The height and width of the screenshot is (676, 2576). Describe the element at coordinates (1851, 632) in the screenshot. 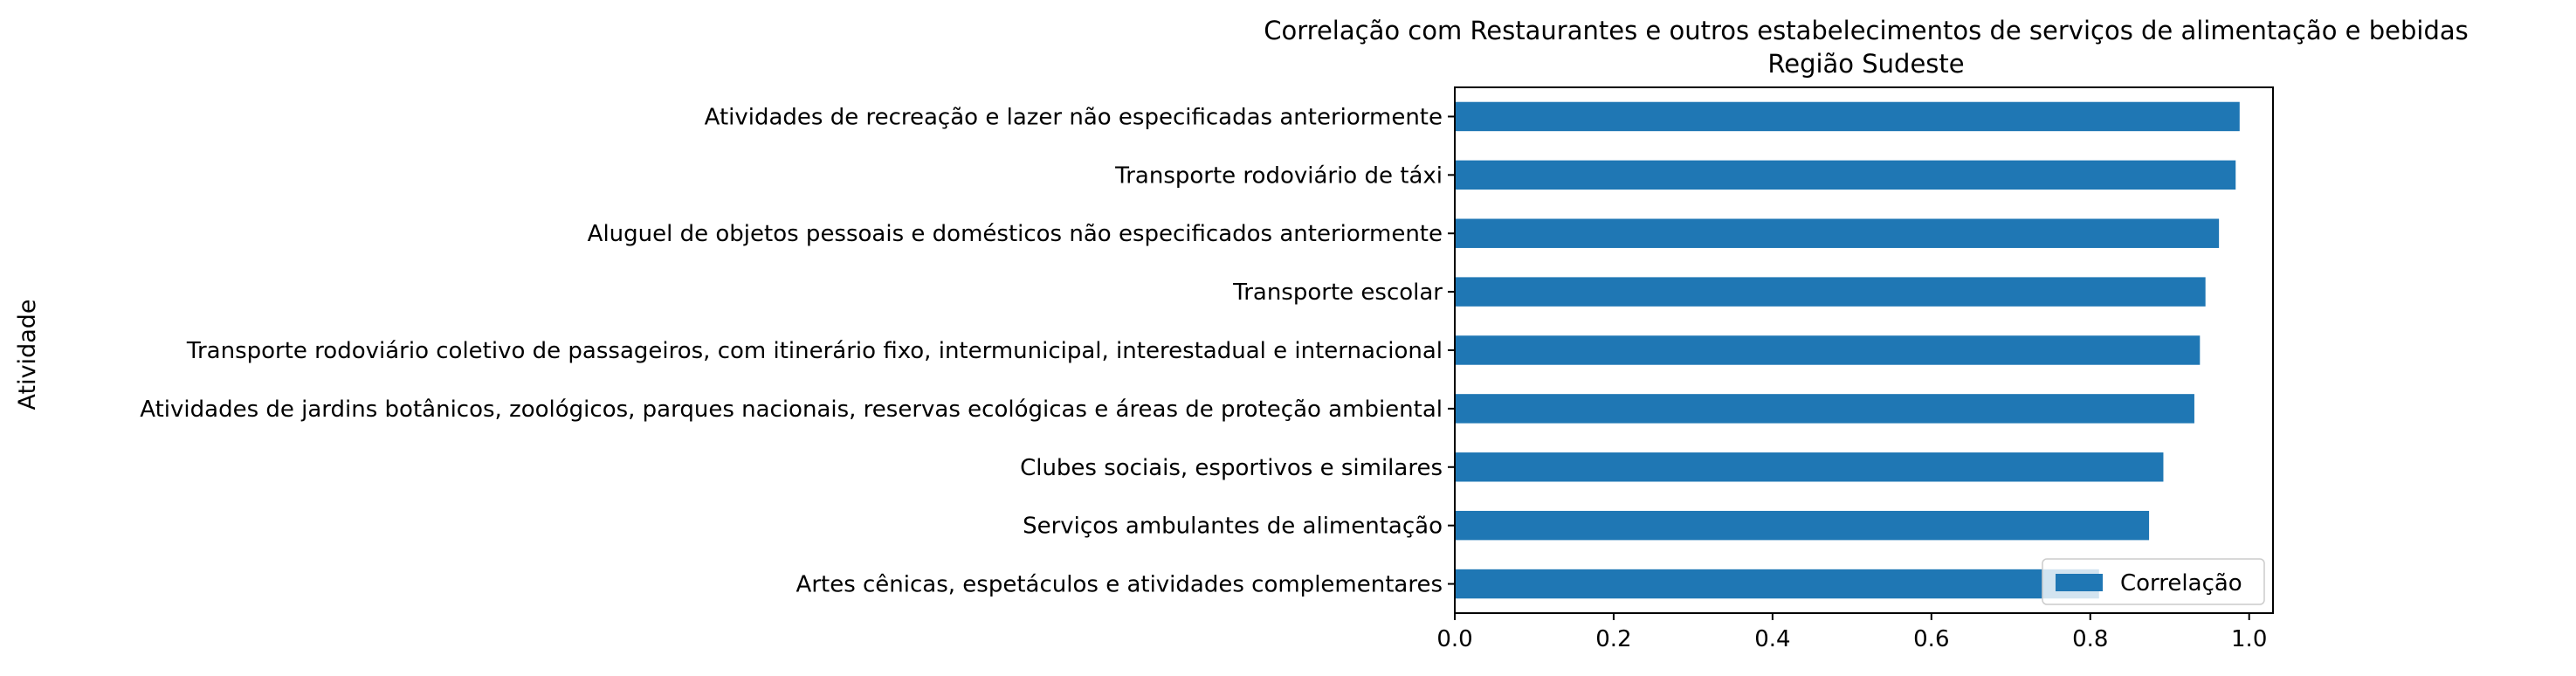

I see `x-axis-ticks: 0.0 0.2 0.4 0.6 0.8 1.0` at that location.